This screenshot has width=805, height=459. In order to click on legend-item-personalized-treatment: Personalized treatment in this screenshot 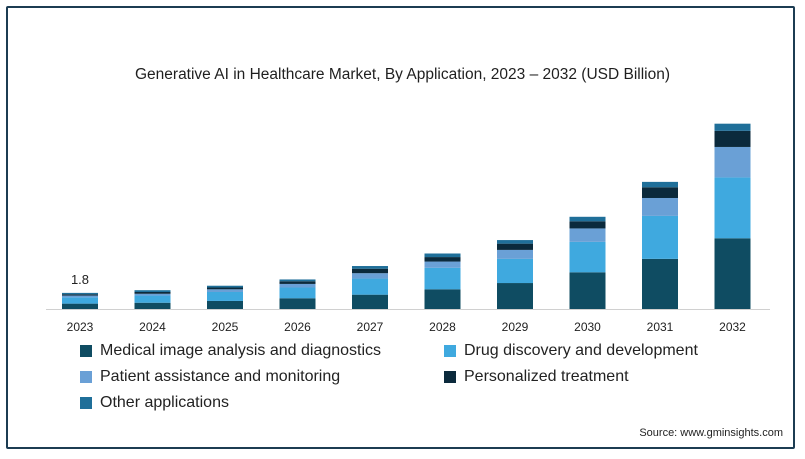, I will do `click(536, 377)`.